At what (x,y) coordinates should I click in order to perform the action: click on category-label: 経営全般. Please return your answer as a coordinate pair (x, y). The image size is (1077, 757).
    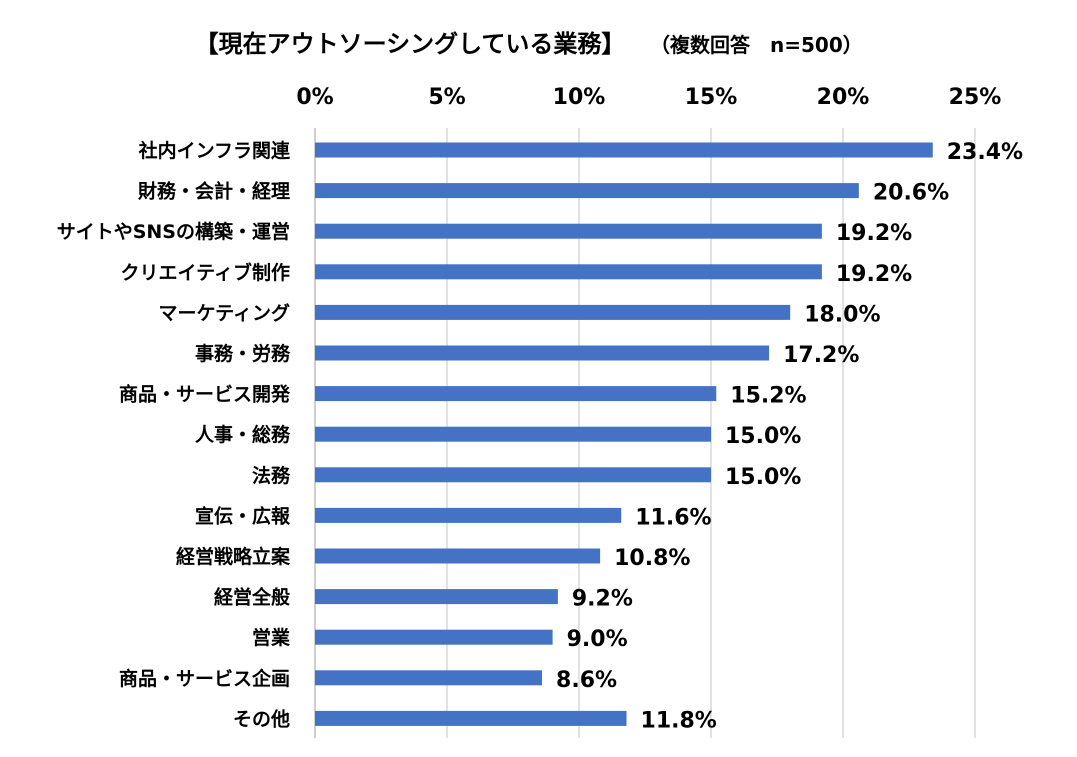
    Looking at the image, I should click on (252, 597).